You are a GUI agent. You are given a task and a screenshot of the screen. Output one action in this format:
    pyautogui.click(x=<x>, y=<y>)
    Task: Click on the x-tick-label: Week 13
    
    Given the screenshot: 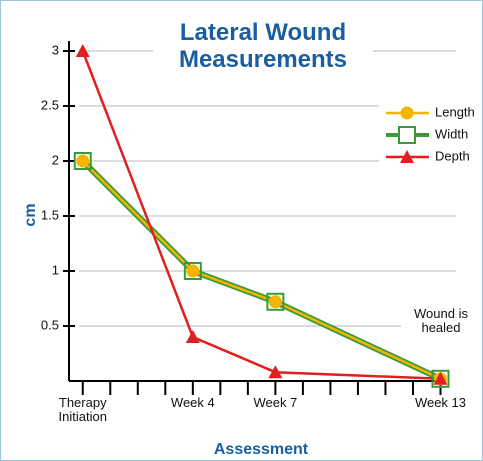 What is the action you would take?
    pyautogui.click(x=440, y=402)
    